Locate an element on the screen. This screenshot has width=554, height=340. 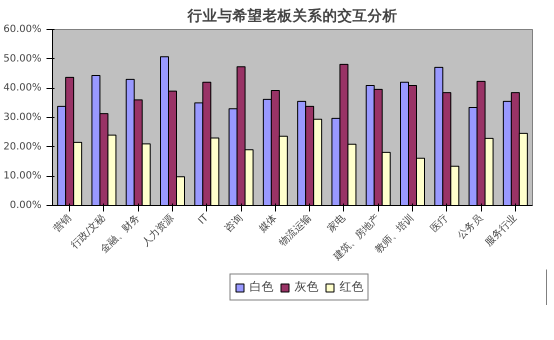
x-tick-label: 医疗 is located at coordinates (439, 223).